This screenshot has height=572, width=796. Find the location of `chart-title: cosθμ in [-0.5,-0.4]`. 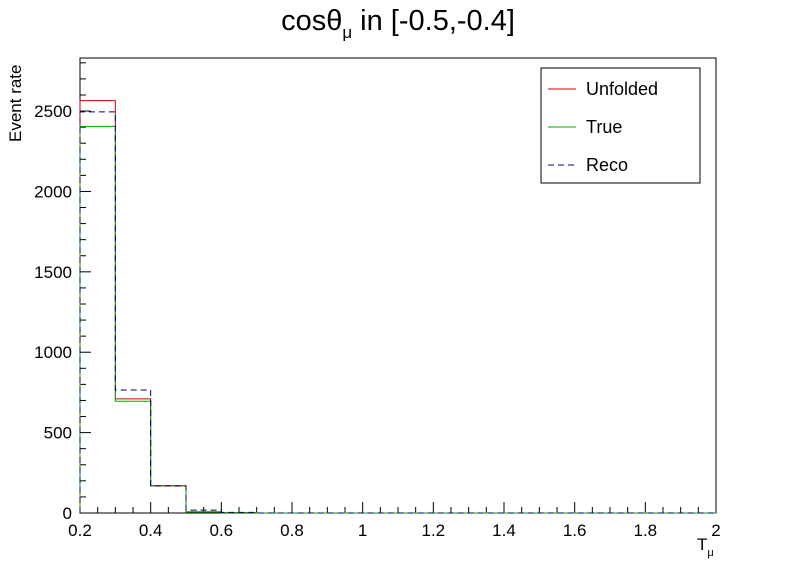

chart-title: cosθμ in [-0.5,-0.4] is located at coordinates (398, 23).